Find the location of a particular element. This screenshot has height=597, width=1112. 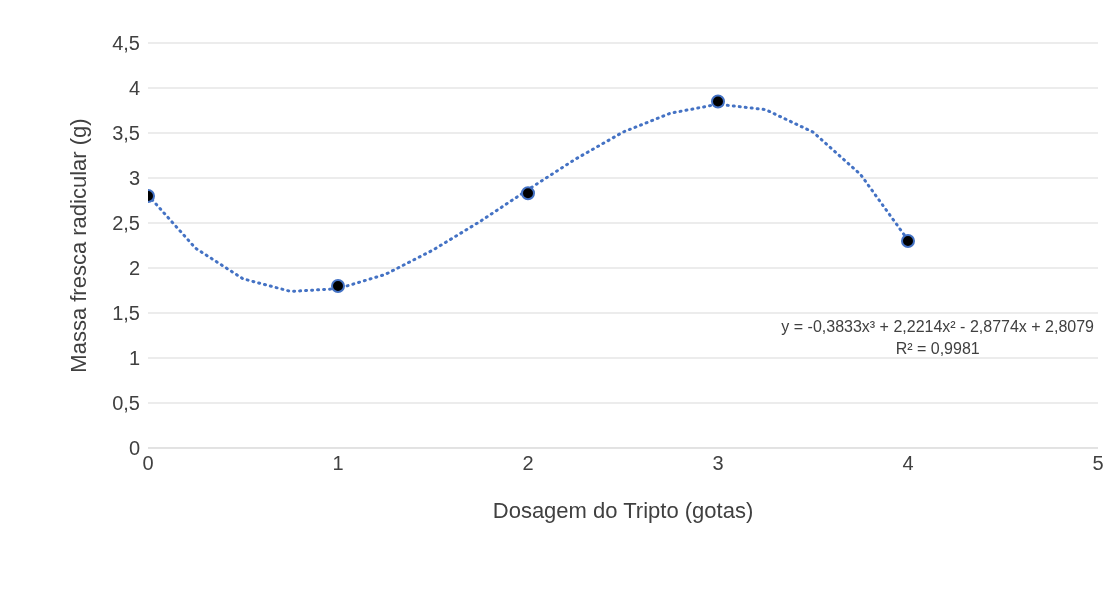

x-tick-label: 4 is located at coordinates (908, 463).